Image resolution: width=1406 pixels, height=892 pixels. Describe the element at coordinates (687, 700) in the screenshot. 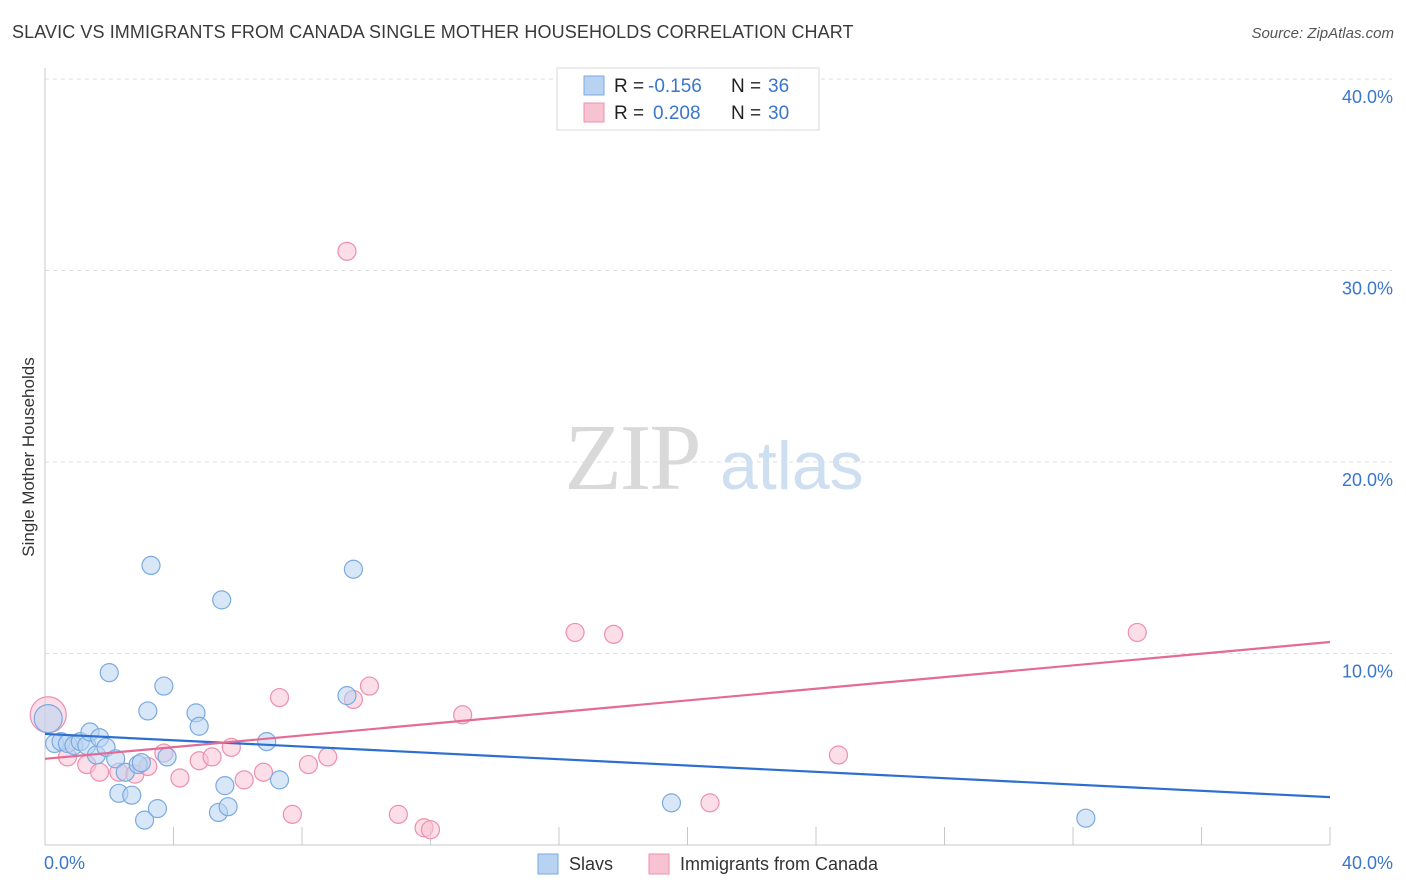

I see `canada-trend-line` at that location.